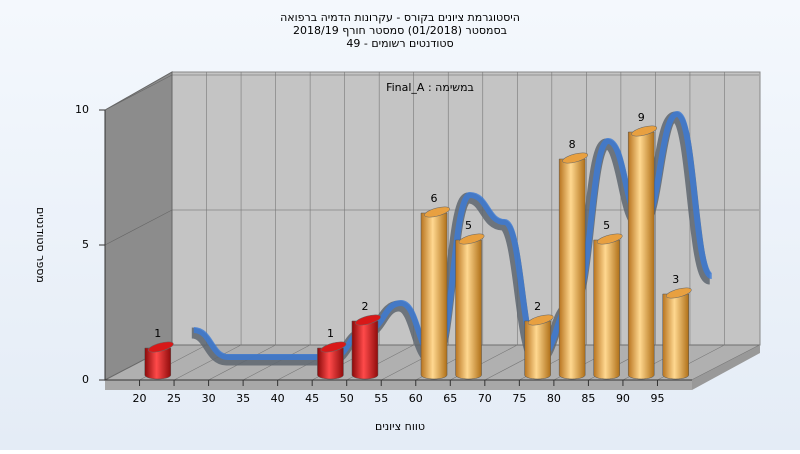 This screenshot has width=800, height=454. I want to click on x-tick-label: 40, so click(278, 398).